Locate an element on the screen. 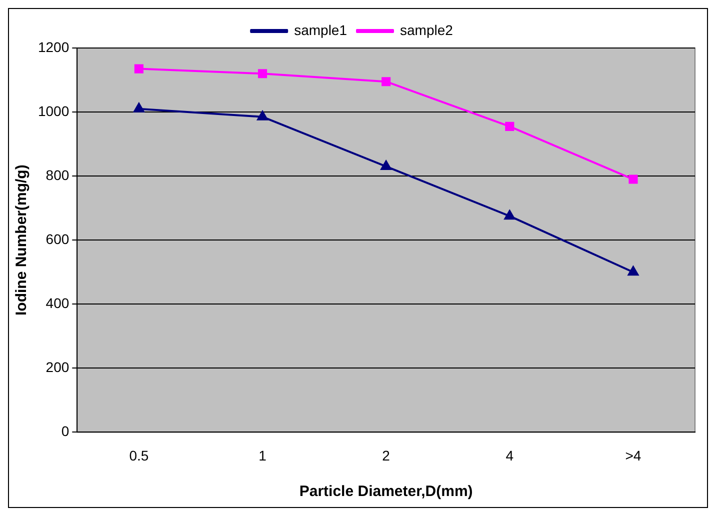 The image size is (716, 516). x-tick-label: 1 is located at coordinates (262, 455).